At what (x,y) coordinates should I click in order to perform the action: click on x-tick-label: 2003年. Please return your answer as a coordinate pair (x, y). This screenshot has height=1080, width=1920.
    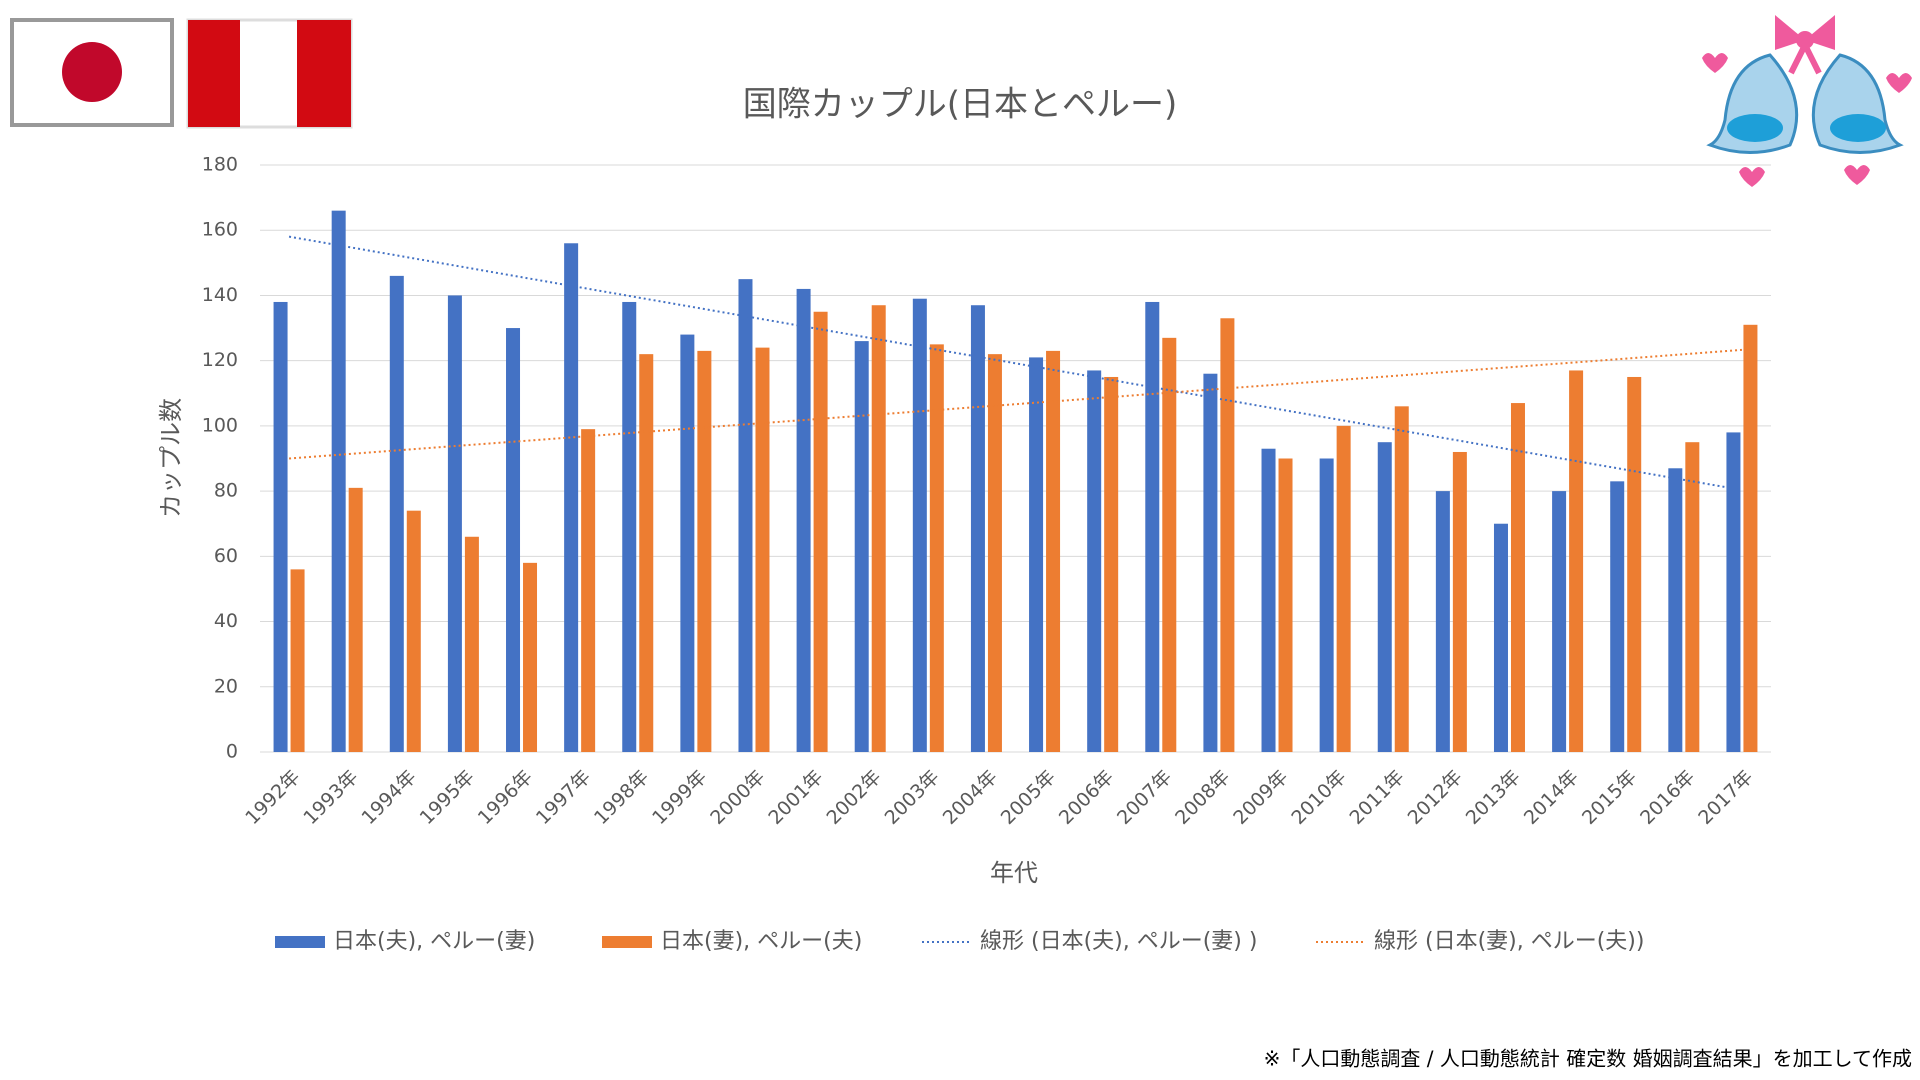
    Looking at the image, I should click on (912, 797).